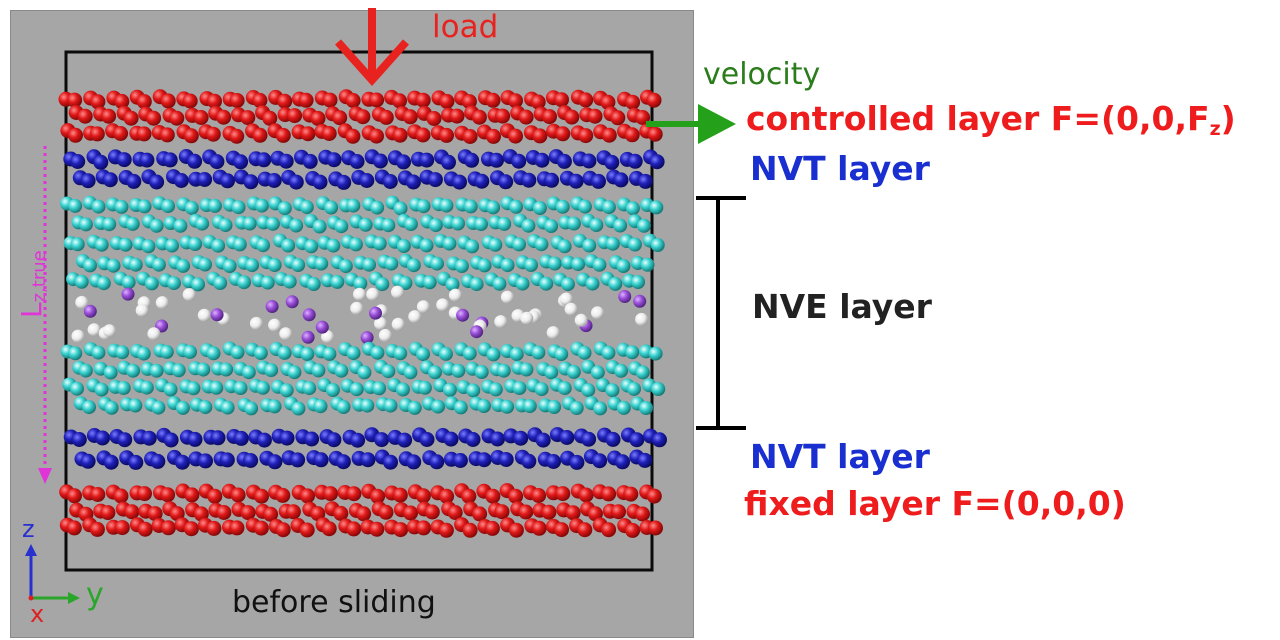 The height and width of the screenshot is (640, 1280). I want to click on axis-y-label: y, so click(95, 594).